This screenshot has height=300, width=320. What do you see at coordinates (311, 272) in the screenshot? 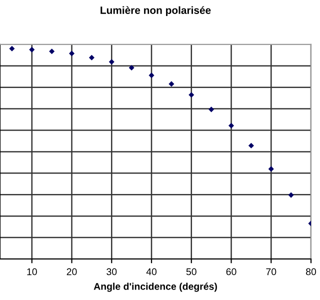
I see `x-tick-label: 80` at bounding box center [311, 272].